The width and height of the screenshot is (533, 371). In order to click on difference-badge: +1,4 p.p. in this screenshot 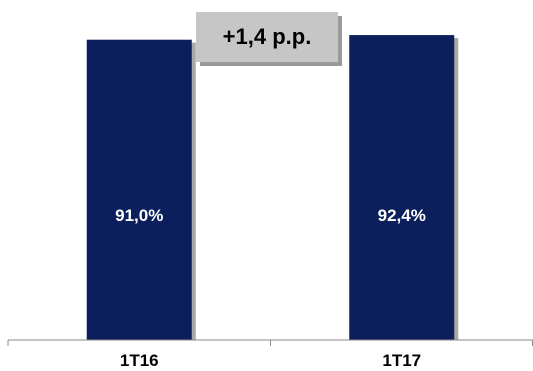, I will do `click(269, 39)`.